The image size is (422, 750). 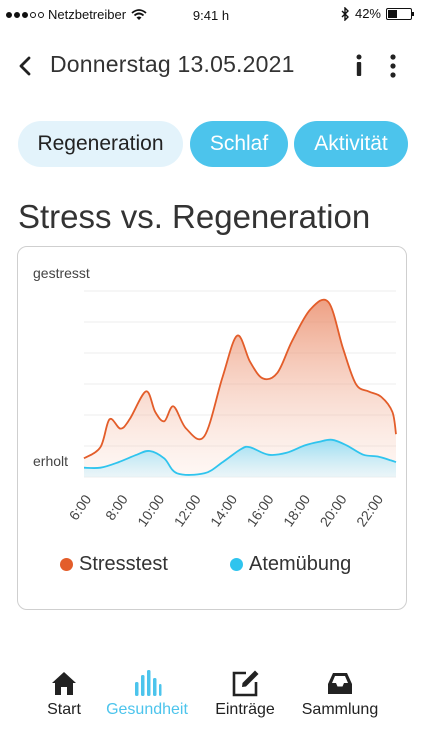 I want to click on legend-item-stresstest: Stresstest, so click(x=114, y=564).